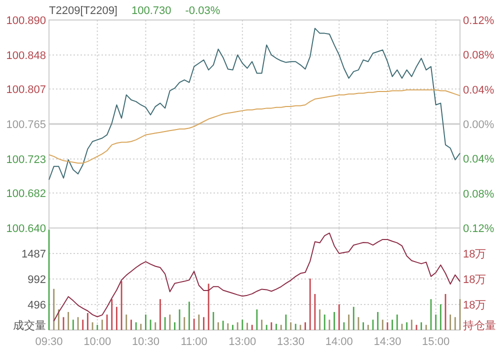 The image size is (500, 350). What do you see at coordinates (49, 342) in the screenshot?
I see `x-tick-label: 09:30` at bounding box center [49, 342].